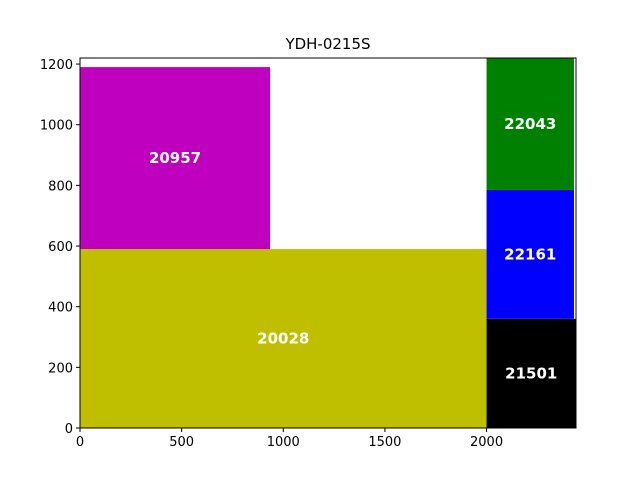  I want to click on y-tick-label: 200, so click(60, 368).